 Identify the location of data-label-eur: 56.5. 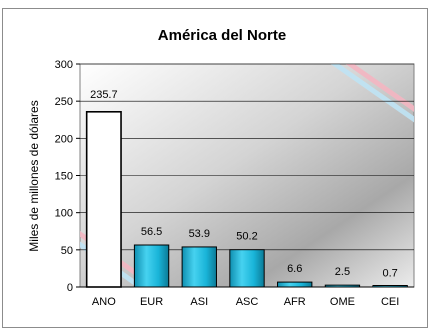
(151, 232).